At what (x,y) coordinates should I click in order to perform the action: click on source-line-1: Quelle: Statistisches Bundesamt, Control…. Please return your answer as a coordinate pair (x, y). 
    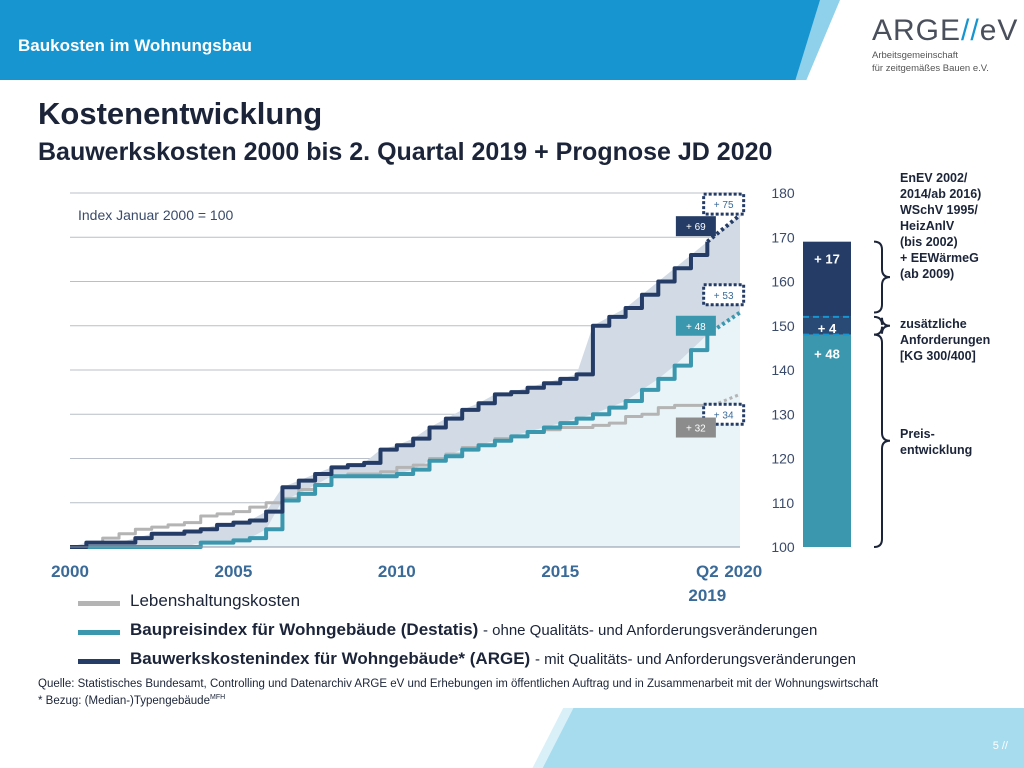
    Looking at the image, I should click on (458, 684).